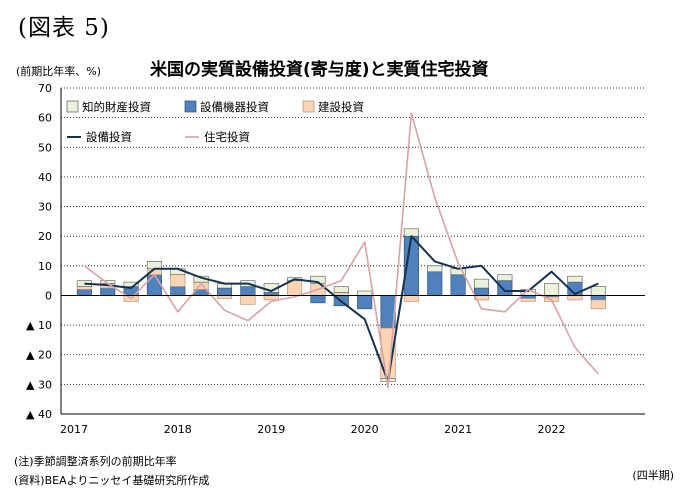 Image resolution: width=692 pixels, height=499 pixels. I want to click on legend-equipment-swatch, so click(190, 106).